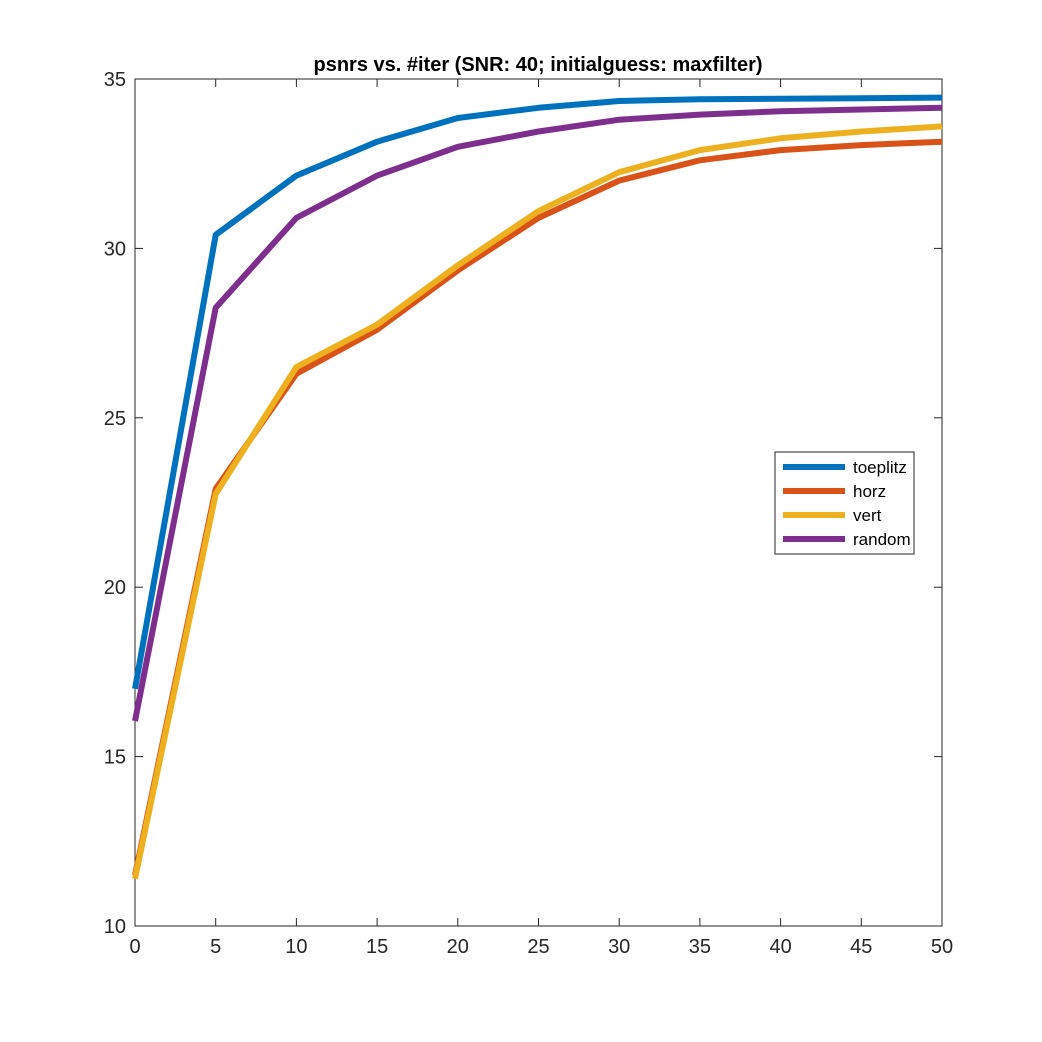 Image resolution: width=1042 pixels, height=1042 pixels. What do you see at coordinates (458, 947) in the screenshot?
I see `x-tick-label: 20` at bounding box center [458, 947].